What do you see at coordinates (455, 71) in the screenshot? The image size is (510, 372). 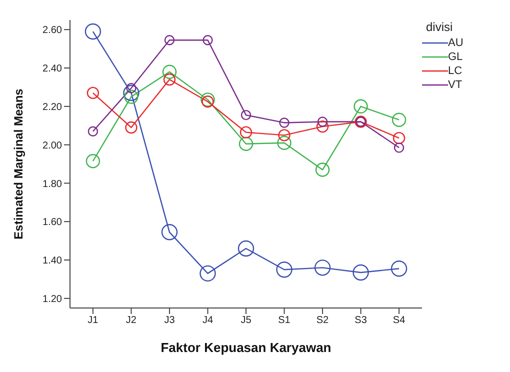 I see `legend-label: LC` at bounding box center [455, 71].